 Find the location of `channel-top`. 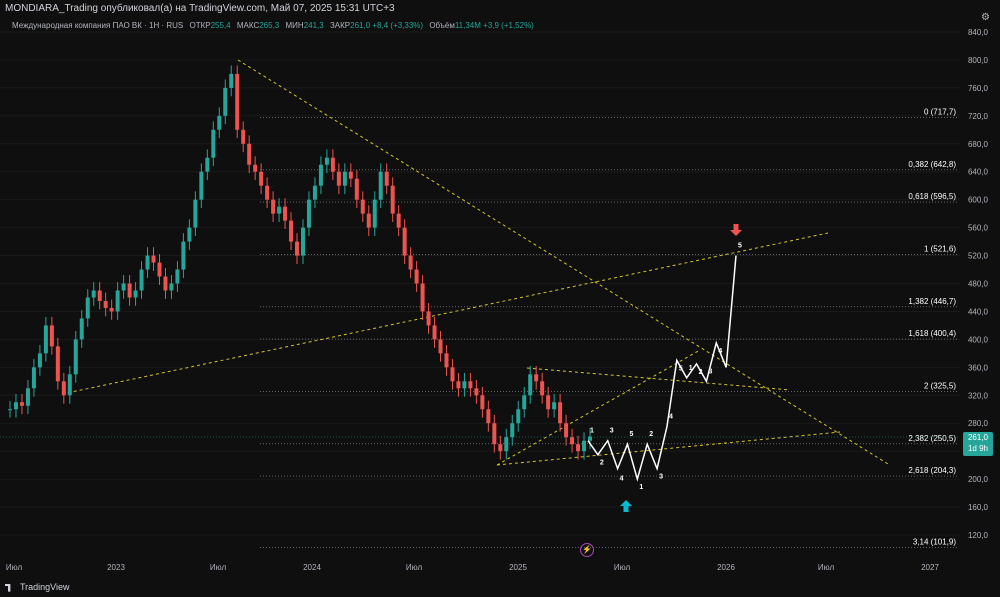

channel-top is located at coordinates (658, 379).